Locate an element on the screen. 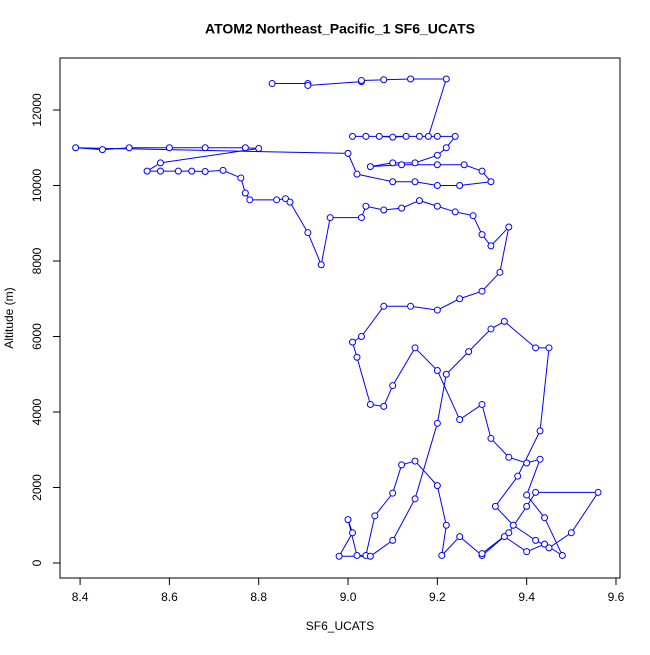  x-tick-label: 8.6 is located at coordinates (169, 597).